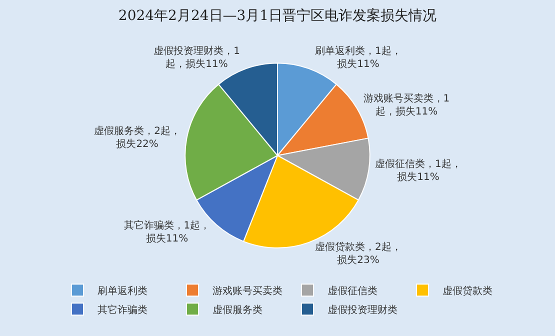 This screenshot has width=555, height=336. What do you see at coordinates (197, 57) in the screenshot?
I see `data-label: 虚假投资理财类，1起，损失11%` at bounding box center [197, 57].